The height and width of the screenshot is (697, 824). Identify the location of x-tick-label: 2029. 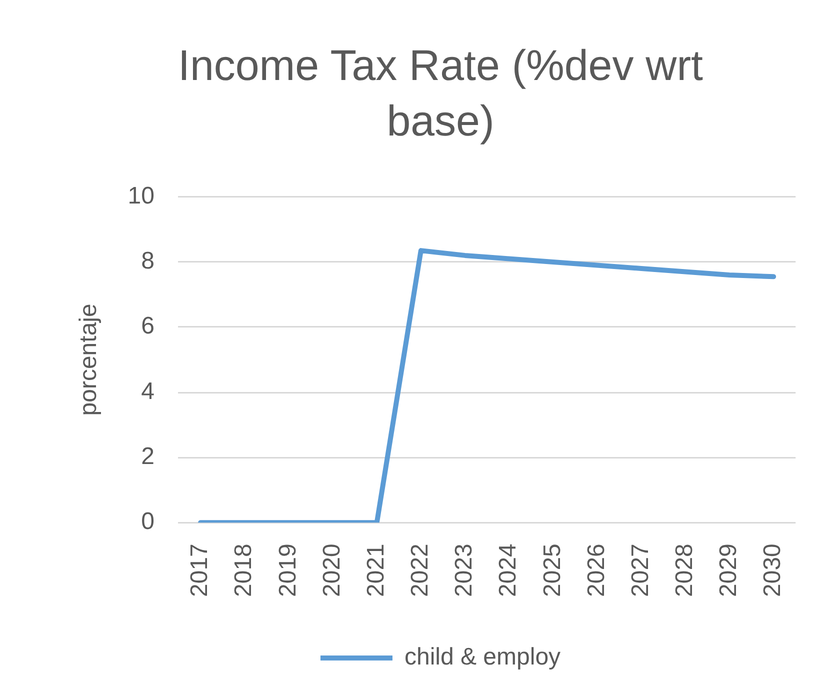
(728, 570).